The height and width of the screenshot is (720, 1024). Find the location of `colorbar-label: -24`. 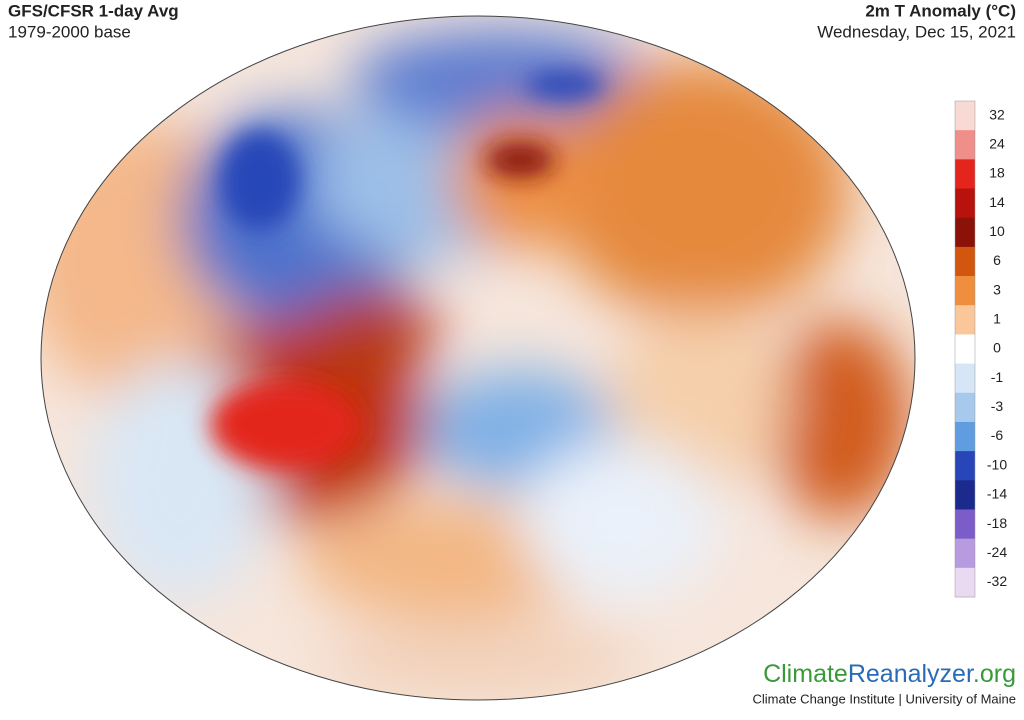

colorbar-label: -24 is located at coordinates (997, 552).